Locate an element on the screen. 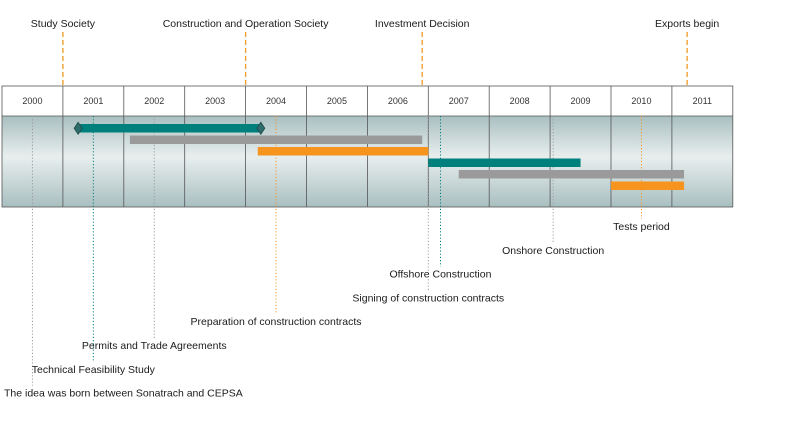 The height and width of the screenshot is (447, 786). year-label: 2001 is located at coordinates (93, 101).